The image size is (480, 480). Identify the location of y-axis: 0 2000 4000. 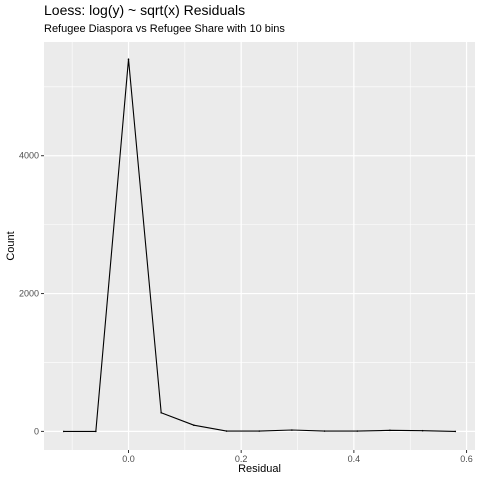
(31, 293).